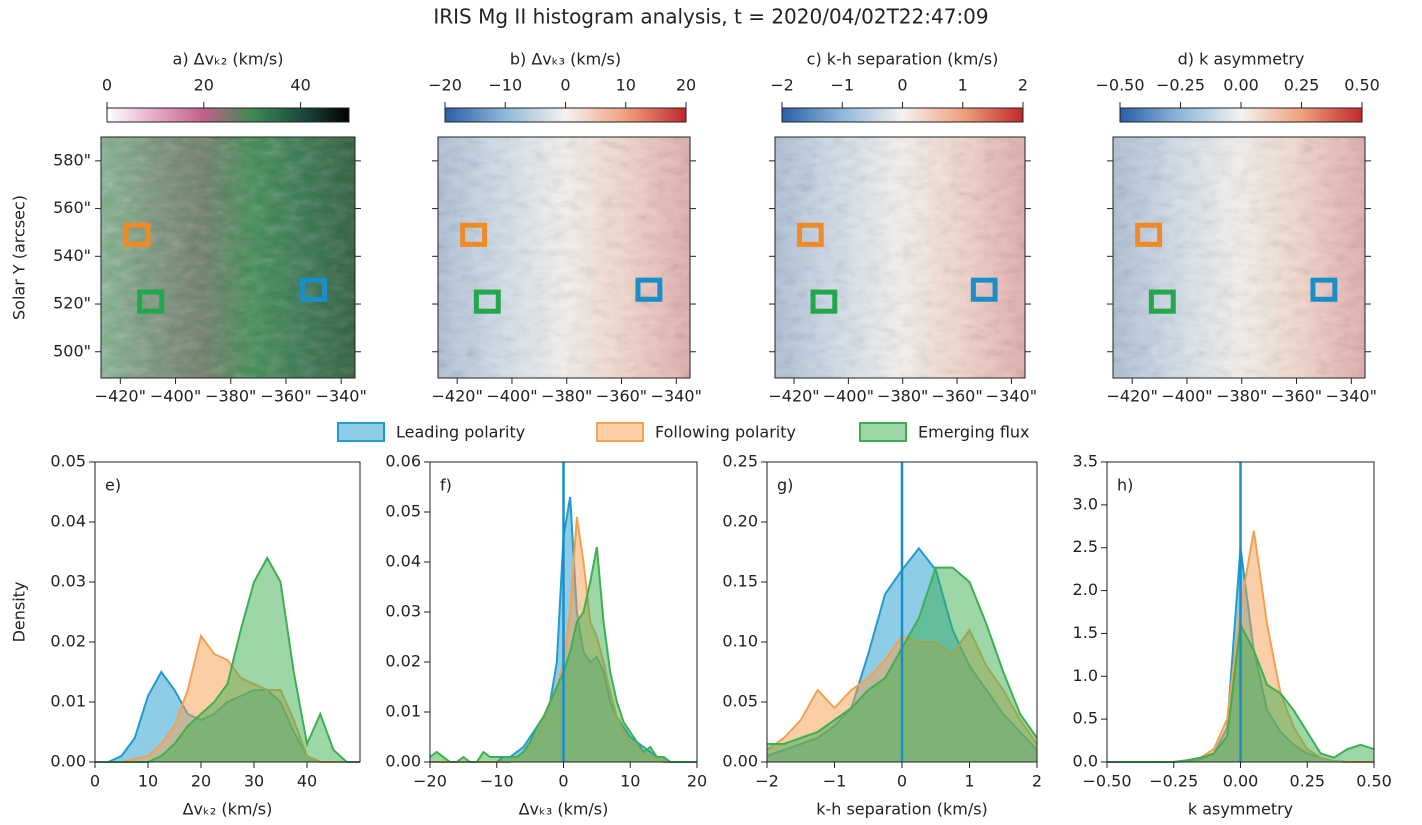  I want to click on panel-label: h), so click(1125, 485).